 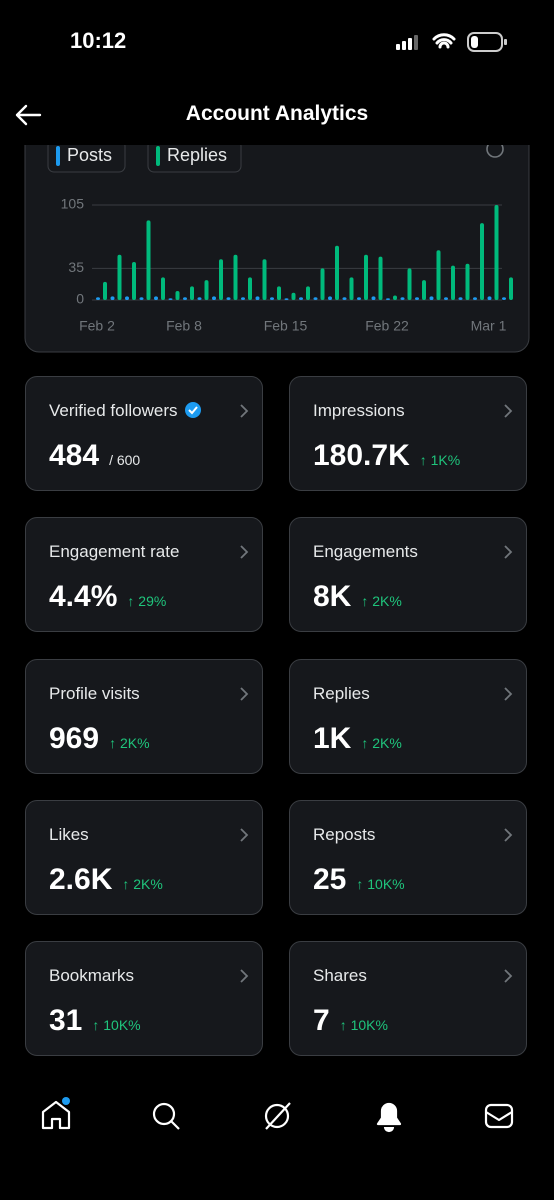 I want to click on card-label: Bookmarks, so click(x=92, y=976).